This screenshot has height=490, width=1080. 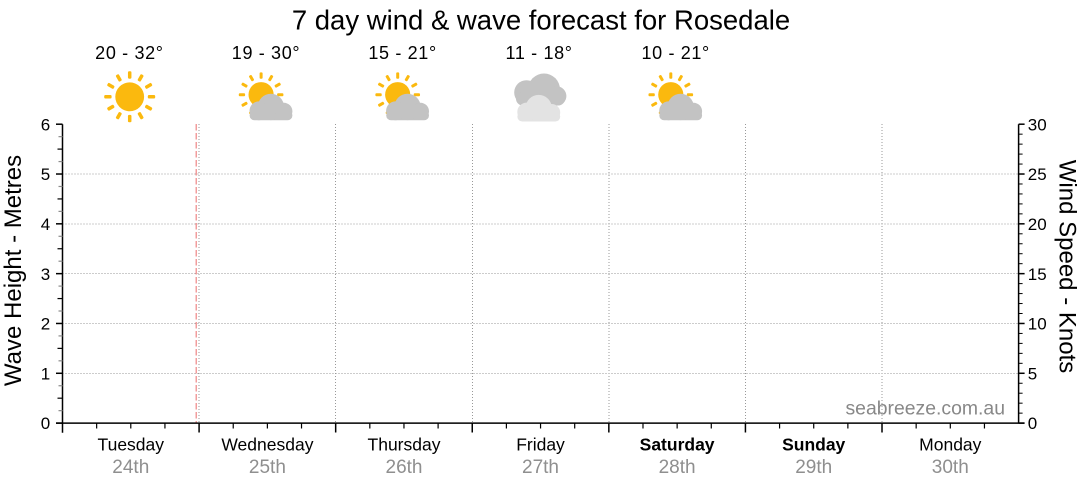 What do you see at coordinates (45, 224) in the screenshot?
I see `svg-text: 4` at bounding box center [45, 224].